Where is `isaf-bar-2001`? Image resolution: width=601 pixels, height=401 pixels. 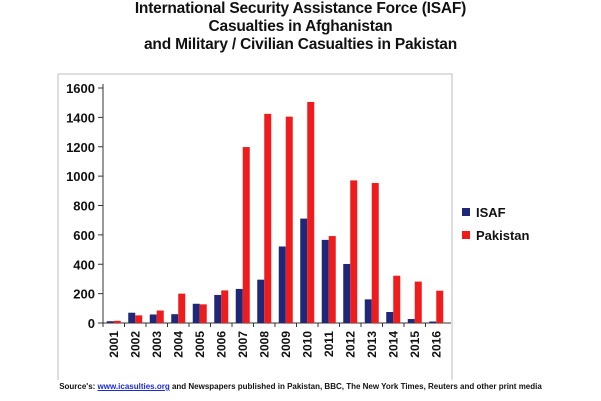 isaf-bar-2001 is located at coordinates (110, 322).